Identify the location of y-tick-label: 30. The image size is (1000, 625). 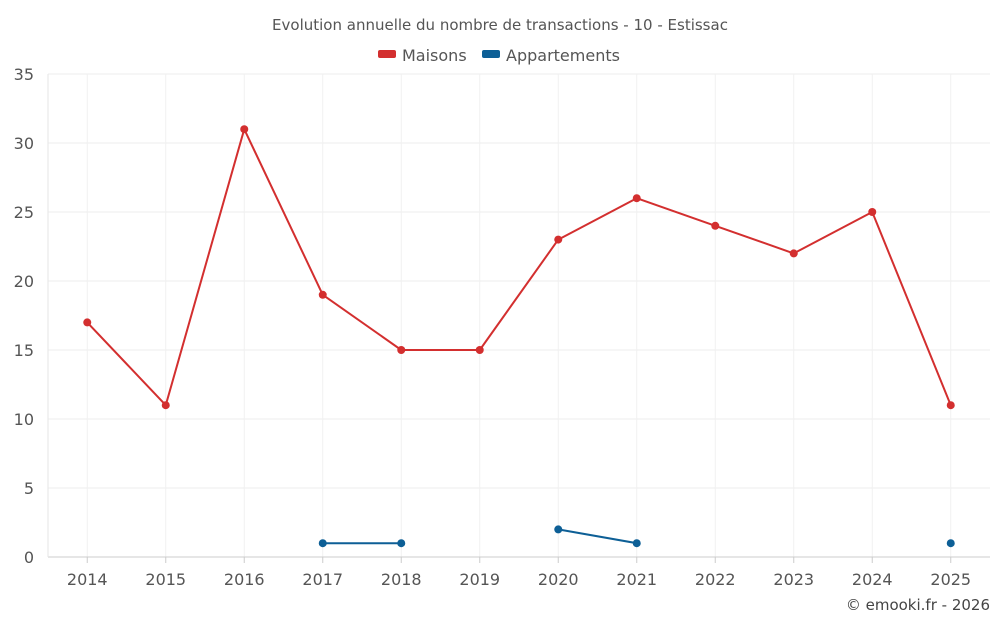
(24, 143).